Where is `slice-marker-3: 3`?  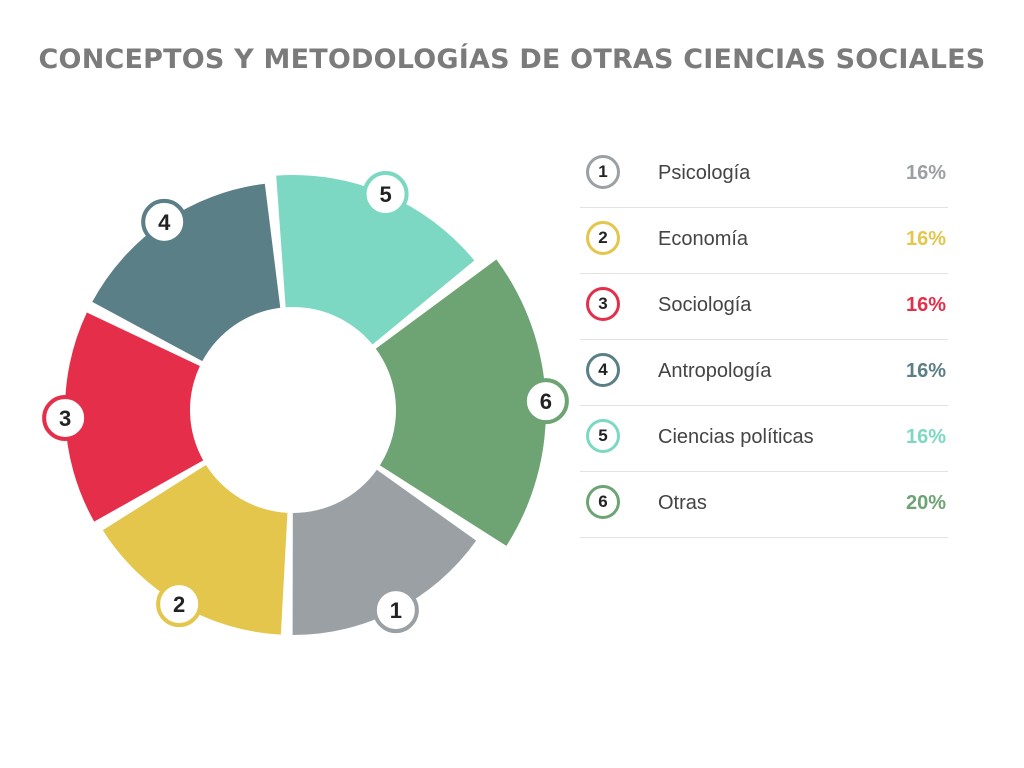 slice-marker-3: 3 is located at coordinates (65, 417).